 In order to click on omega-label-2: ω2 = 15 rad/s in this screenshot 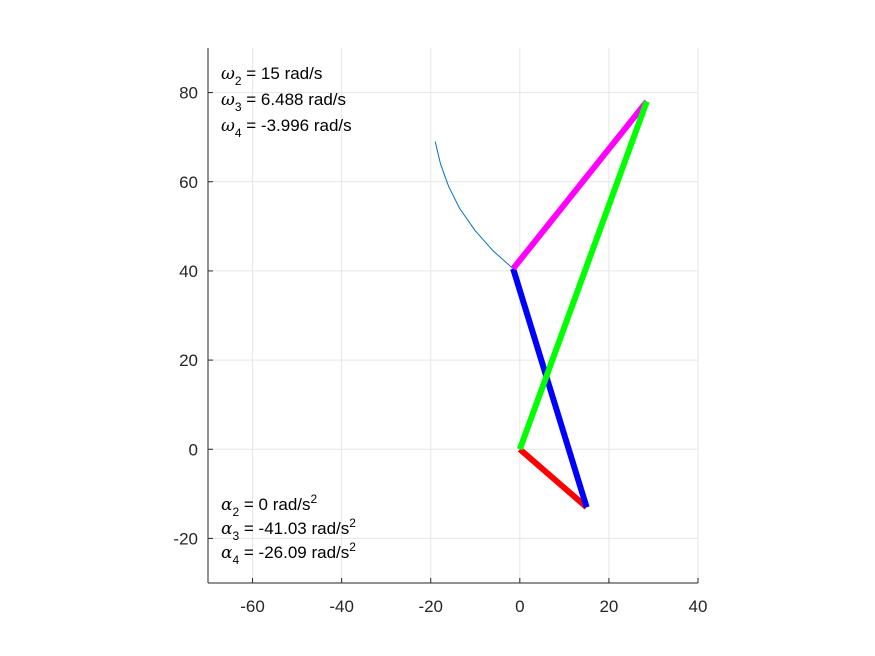, I will do `click(271, 76)`.